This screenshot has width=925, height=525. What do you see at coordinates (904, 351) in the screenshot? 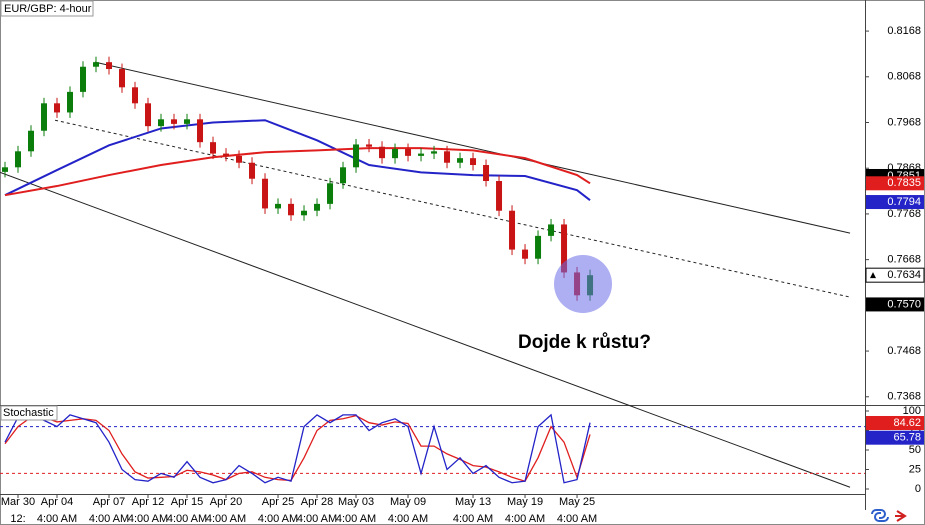
I see `y-tick-label: 0.7468` at bounding box center [904, 351].